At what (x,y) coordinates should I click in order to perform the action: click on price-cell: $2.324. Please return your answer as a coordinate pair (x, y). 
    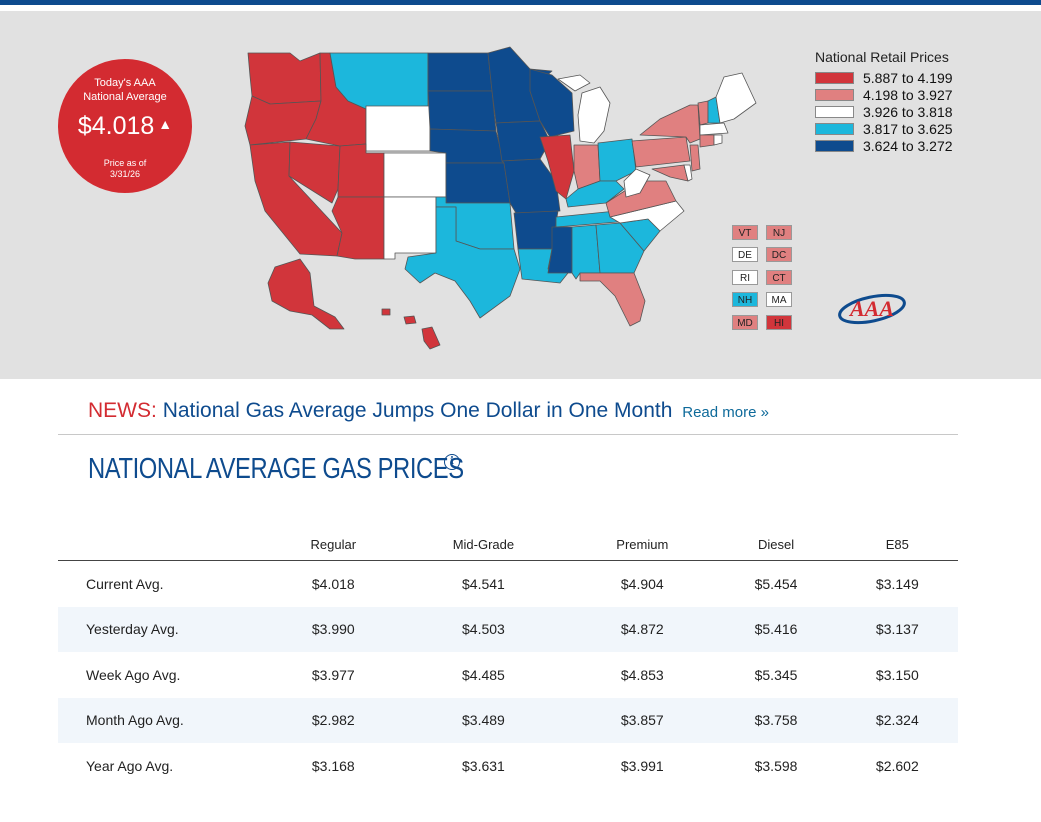
    Looking at the image, I should click on (897, 720).